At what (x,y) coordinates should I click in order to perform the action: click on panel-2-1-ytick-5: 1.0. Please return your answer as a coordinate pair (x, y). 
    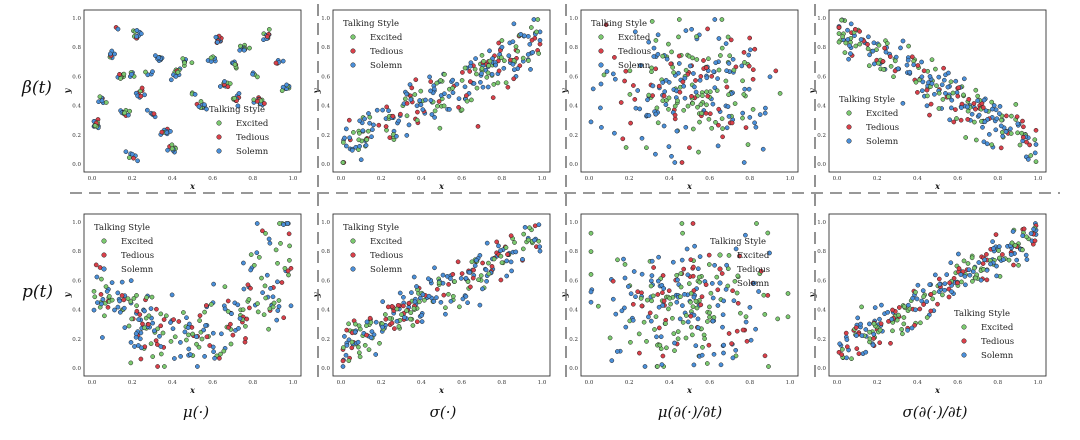
    Looking at the image, I should click on (76, 223).